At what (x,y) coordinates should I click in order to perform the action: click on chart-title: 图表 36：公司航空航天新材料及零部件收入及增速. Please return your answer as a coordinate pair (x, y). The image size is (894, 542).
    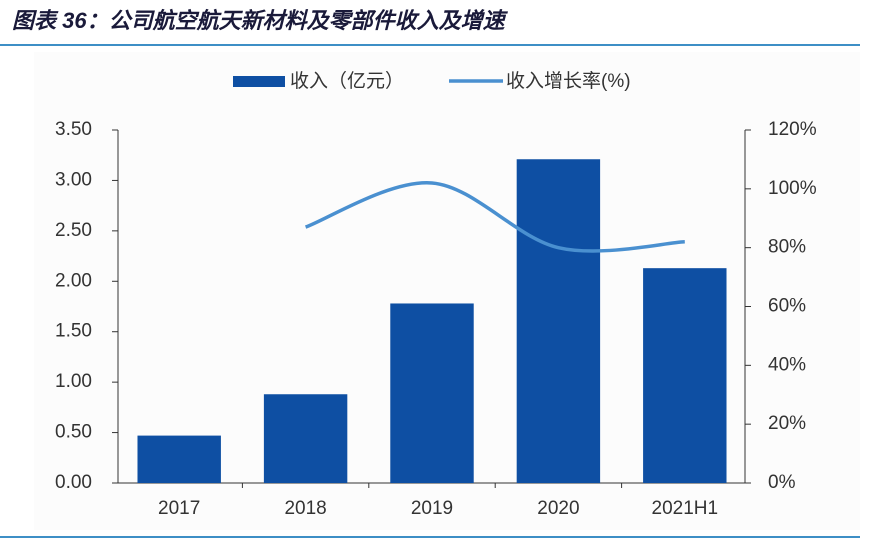
    Looking at the image, I should click on (260, 20).